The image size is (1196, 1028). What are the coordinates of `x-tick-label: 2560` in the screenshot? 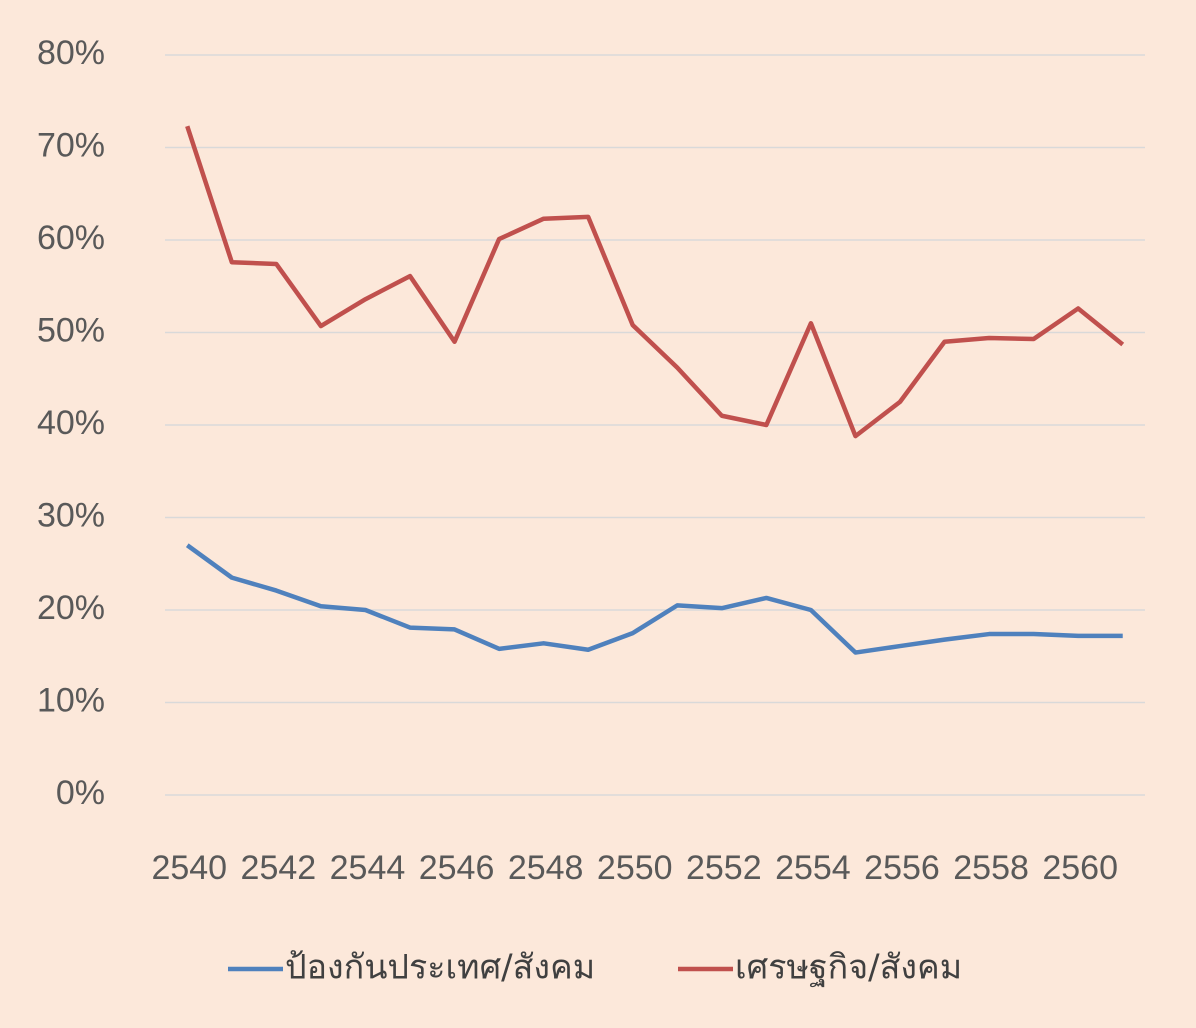 It's located at (1080, 868).